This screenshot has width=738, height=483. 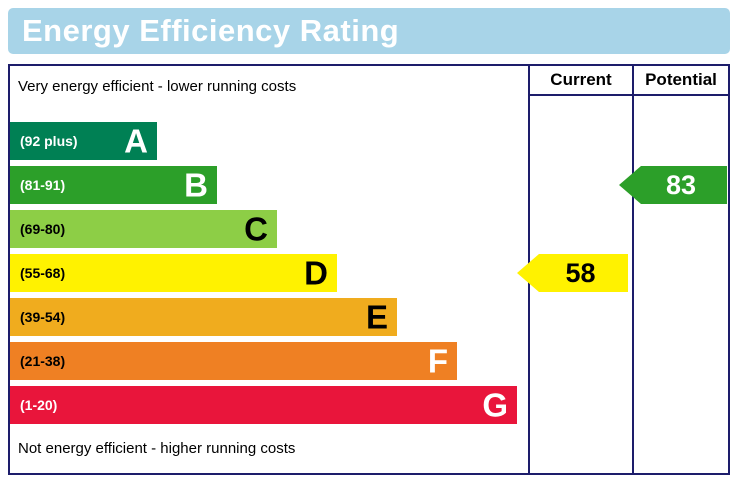 What do you see at coordinates (495, 405) in the screenshot?
I see `band-letter-g: G` at bounding box center [495, 405].